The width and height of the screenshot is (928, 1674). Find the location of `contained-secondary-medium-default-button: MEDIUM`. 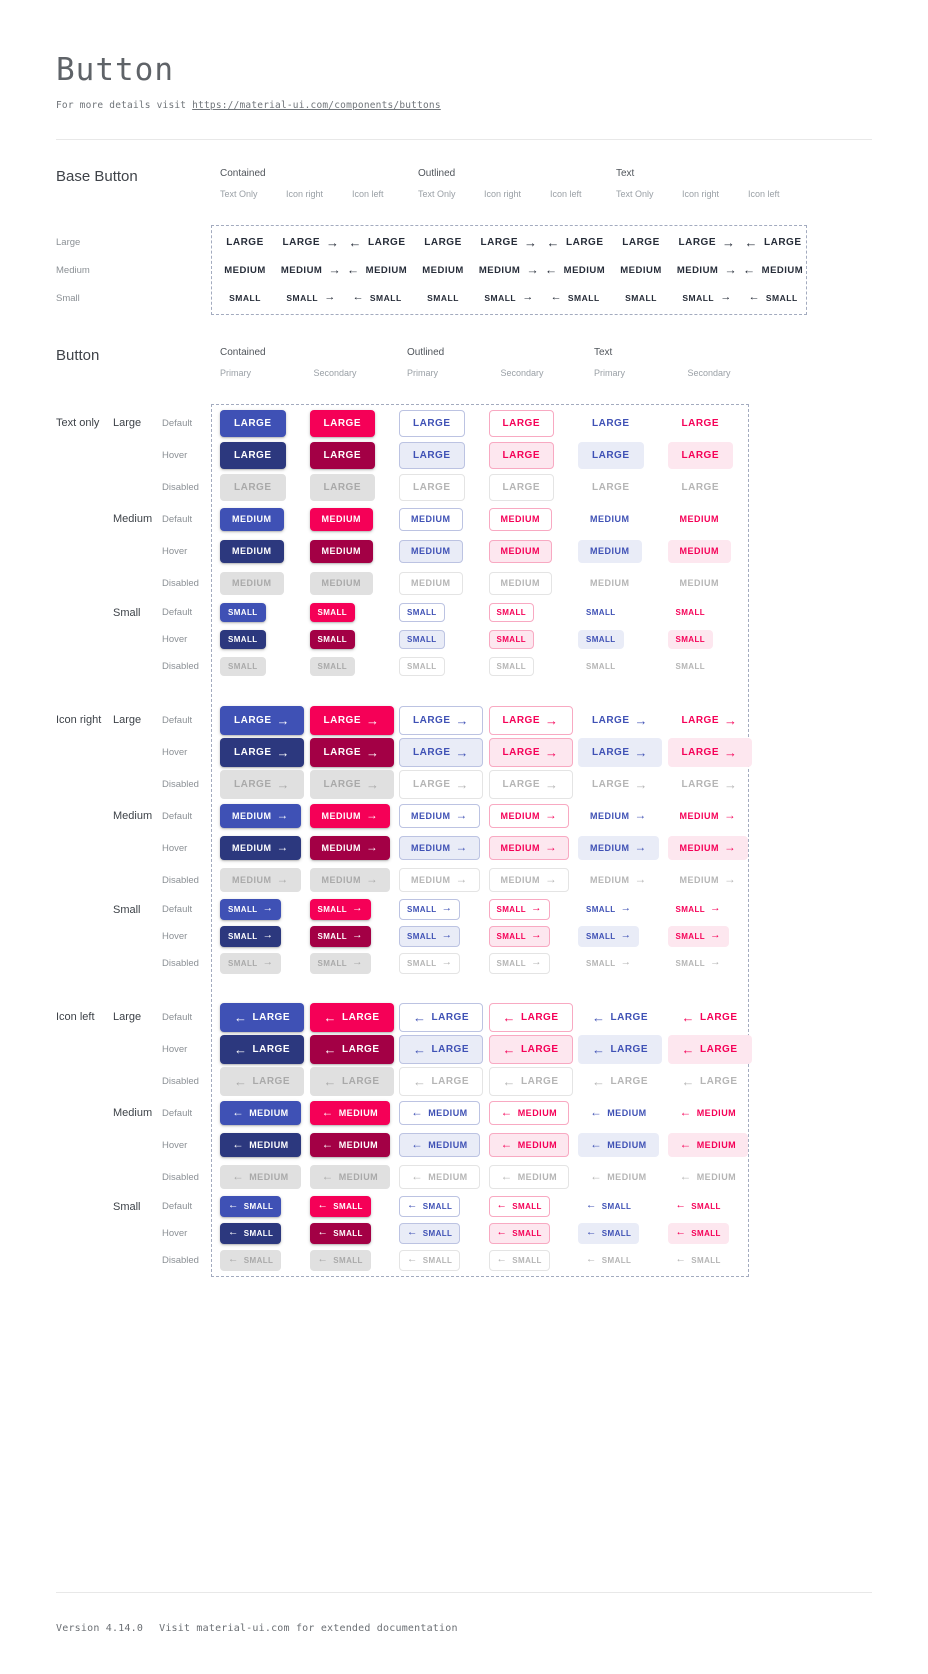

contained-secondary-medium-default-button: MEDIUM is located at coordinates (341, 519).